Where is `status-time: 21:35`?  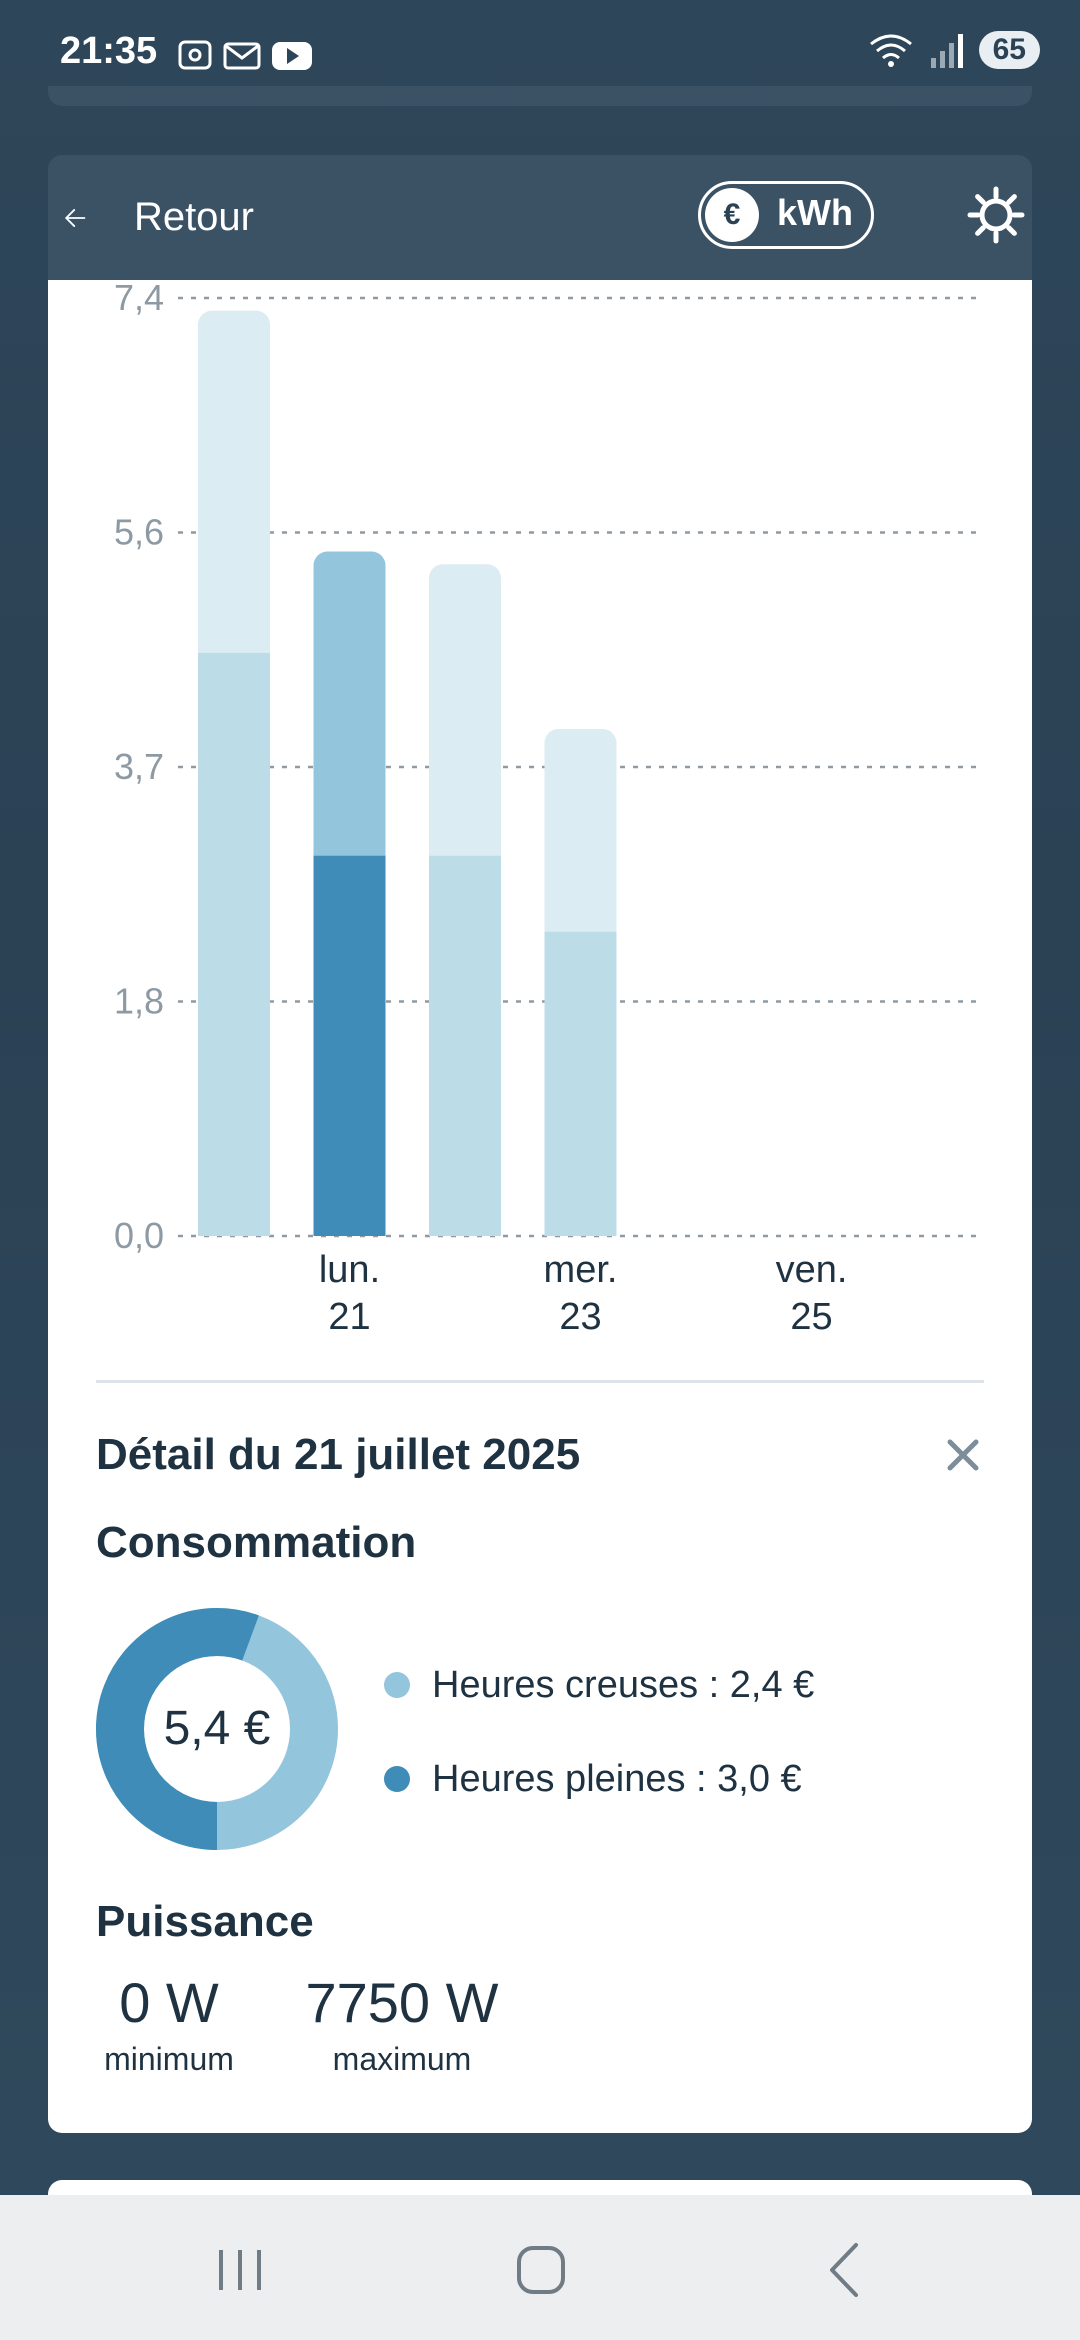 status-time: 21:35 is located at coordinates (109, 51).